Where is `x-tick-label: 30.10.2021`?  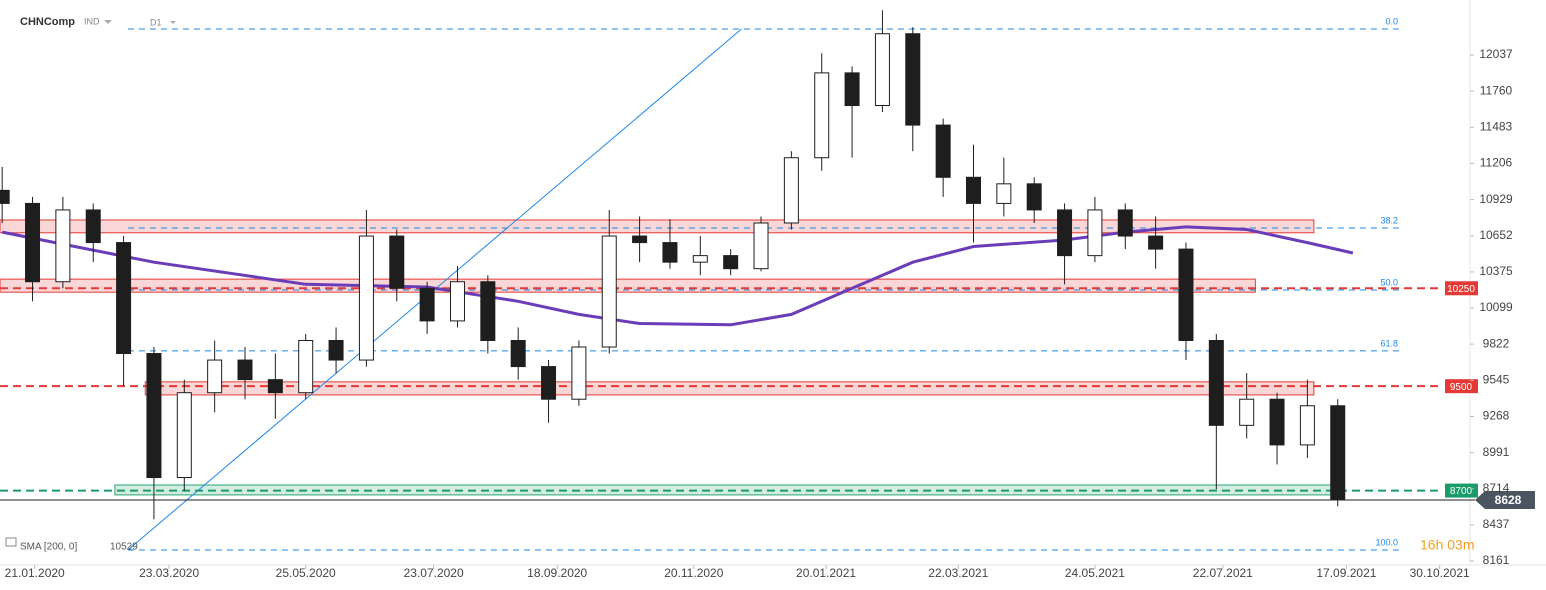
x-tick-label: 30.10.2021 is located at coordinates (1440, 573).